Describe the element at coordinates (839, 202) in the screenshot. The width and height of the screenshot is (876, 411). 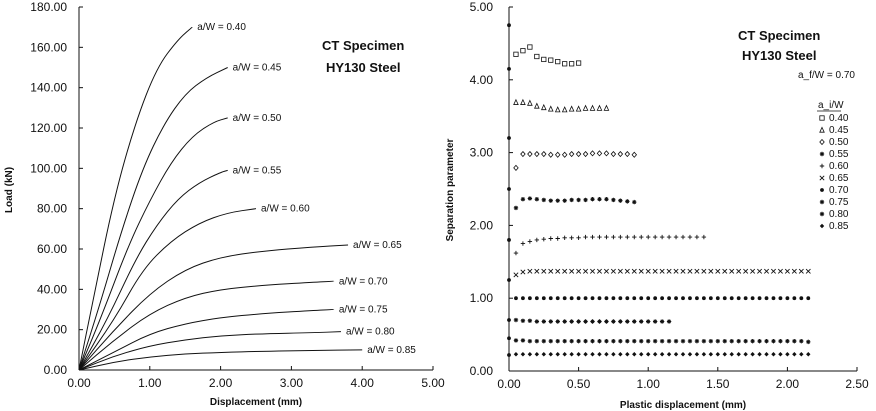
I see `legend-label: 0.75` at that location.